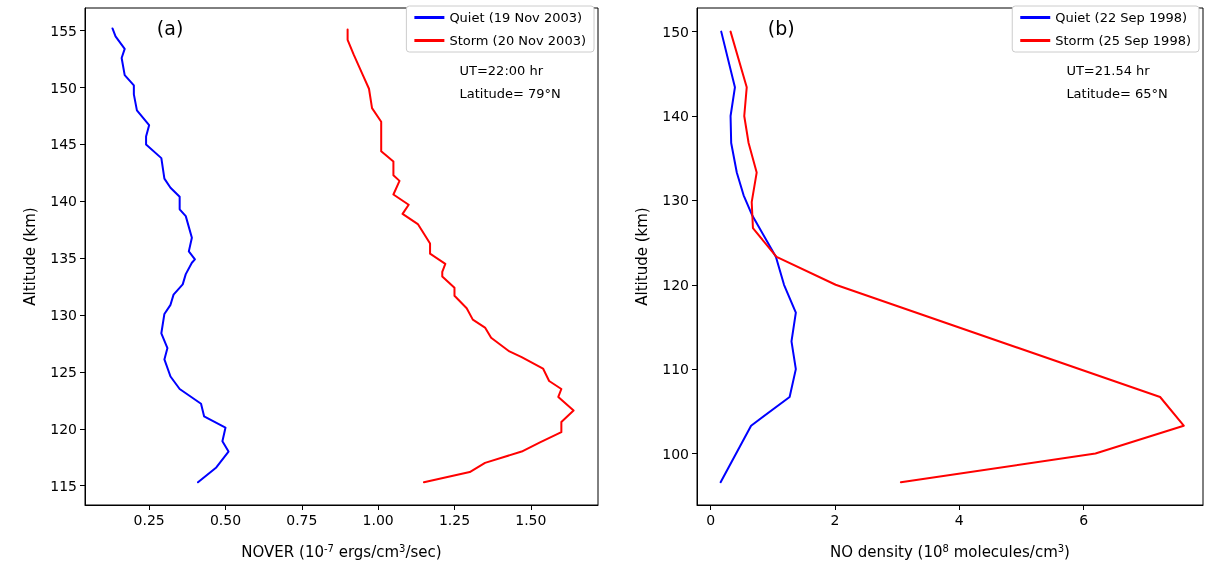  I want to click on legend-label: Storm (20 Nov 2003), so click(517, 40).